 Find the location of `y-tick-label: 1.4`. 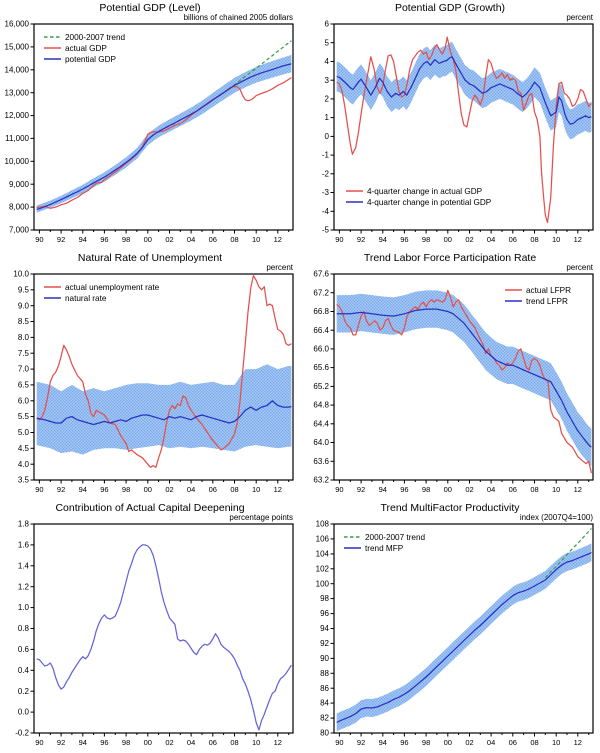

y-tick-label: 1.4 is located at coordinates (24, 565).